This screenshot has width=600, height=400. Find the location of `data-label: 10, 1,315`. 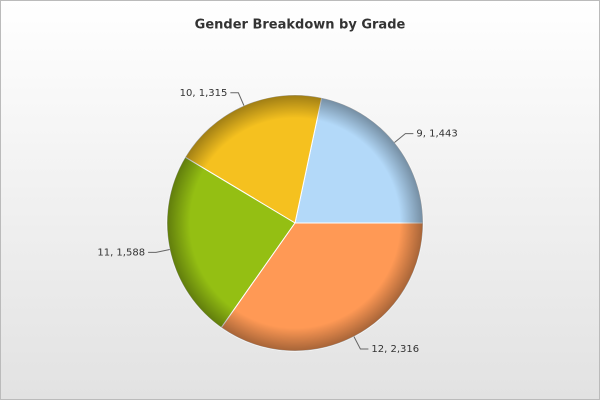

data-label: 10, 1,315 is located at coordinates (204, 93).